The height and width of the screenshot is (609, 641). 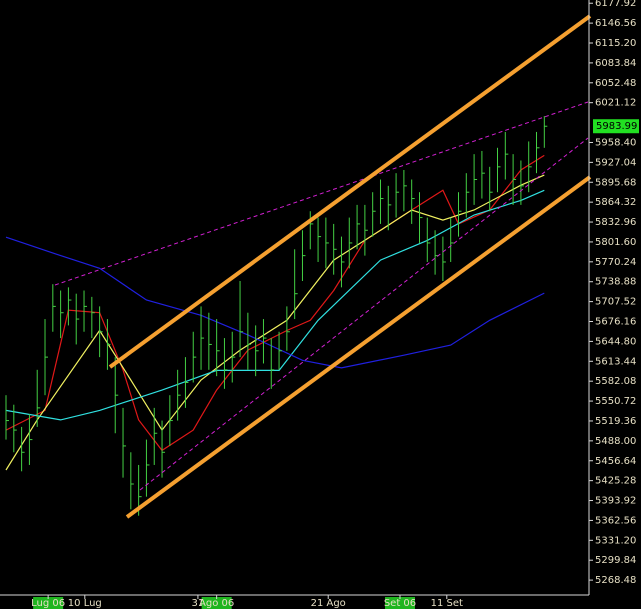 I want to click on y-tick-label: 5582.08, so click(x=615, y=381).